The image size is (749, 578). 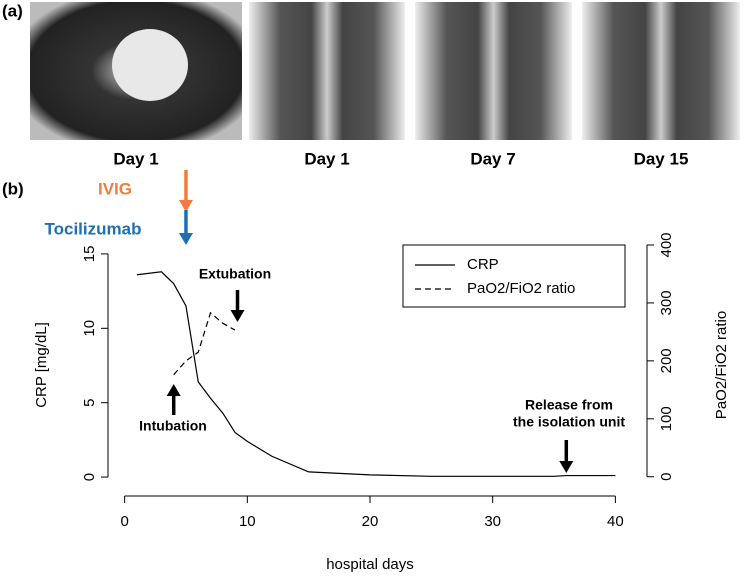 I want to click on annotation: Intubation, so click(x=173, y=426).